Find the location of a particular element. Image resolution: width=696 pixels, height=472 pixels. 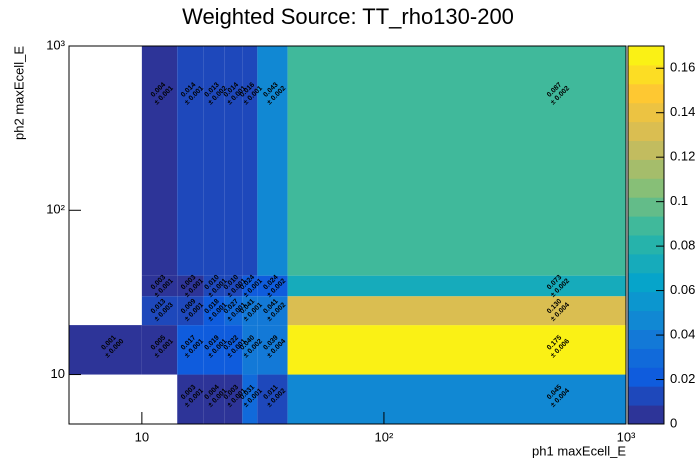

colorbar-frame is located at coordinates (646, 235).